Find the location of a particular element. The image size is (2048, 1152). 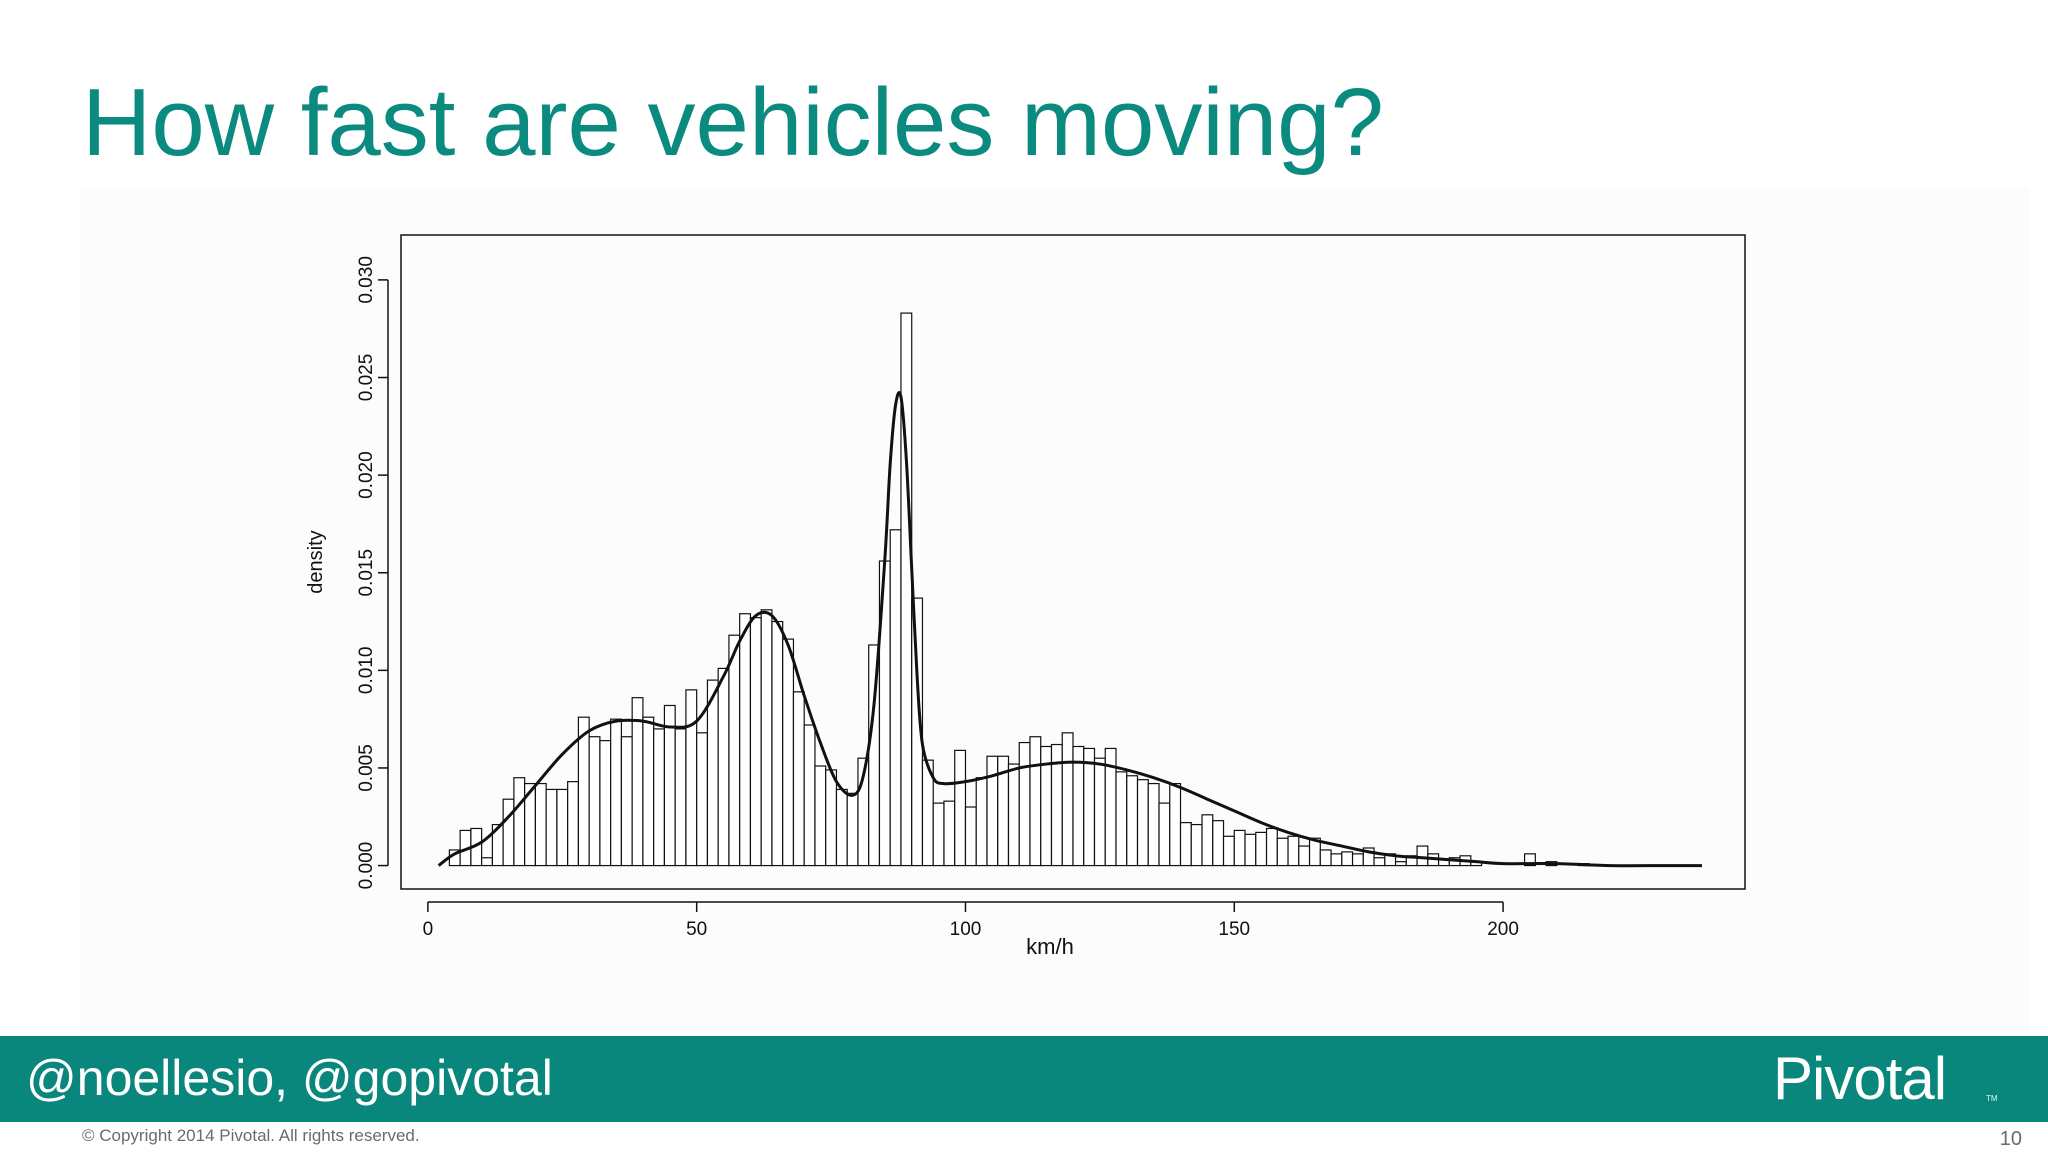

slide-title: How fast are vehicles moving? is located at coordinates (733, 122).